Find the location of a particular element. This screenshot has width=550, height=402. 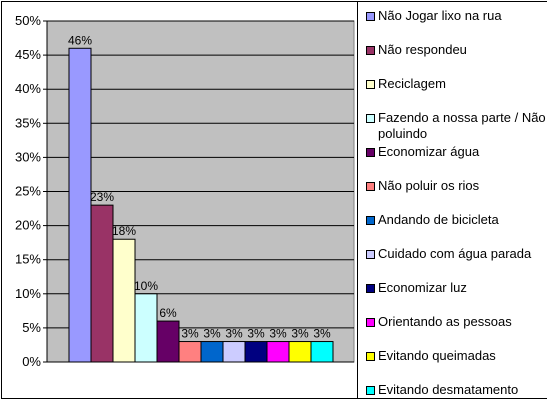

data-label: 6% is located at coordinates (168, 313).